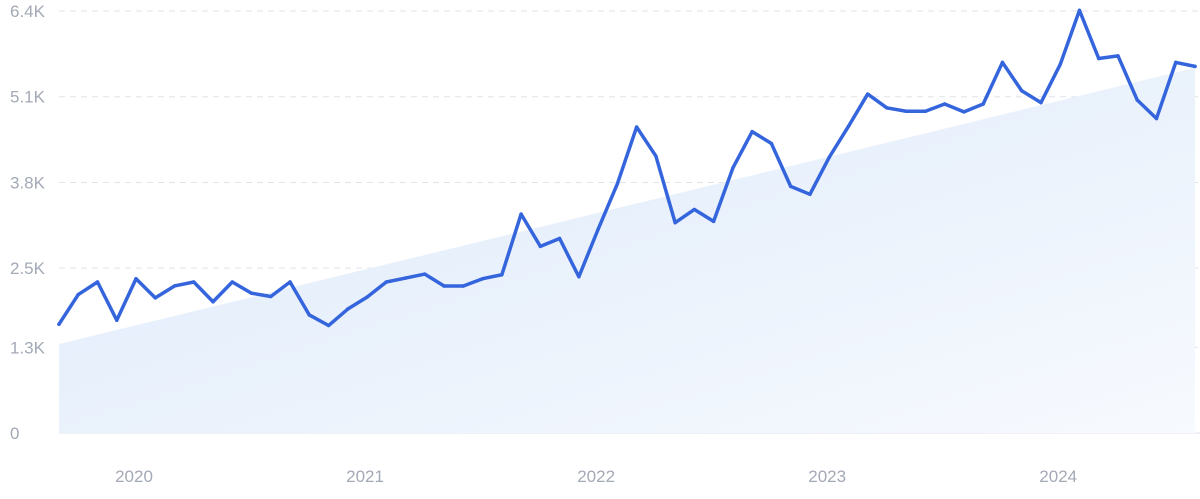 The image size is (1200, 499). What do you see at coordinates (28, 347) in the screenshot?
I see `y-tick-label: 1.3K` at bounding box center [28, 347].